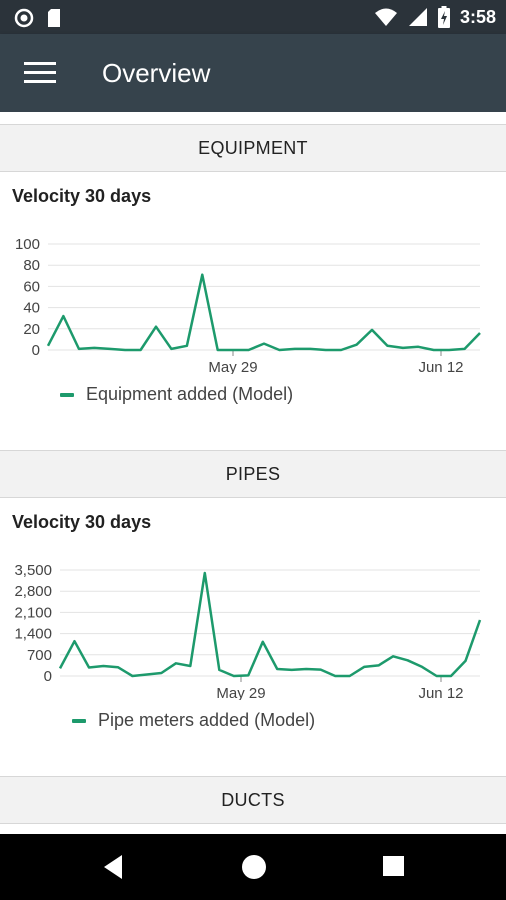 The width and height of the screenshot is (506, 900). What do you see at coordinates (39, 655) in the screenshot?
I see `y-tick-label: 700` at bounding box center [39, 655].